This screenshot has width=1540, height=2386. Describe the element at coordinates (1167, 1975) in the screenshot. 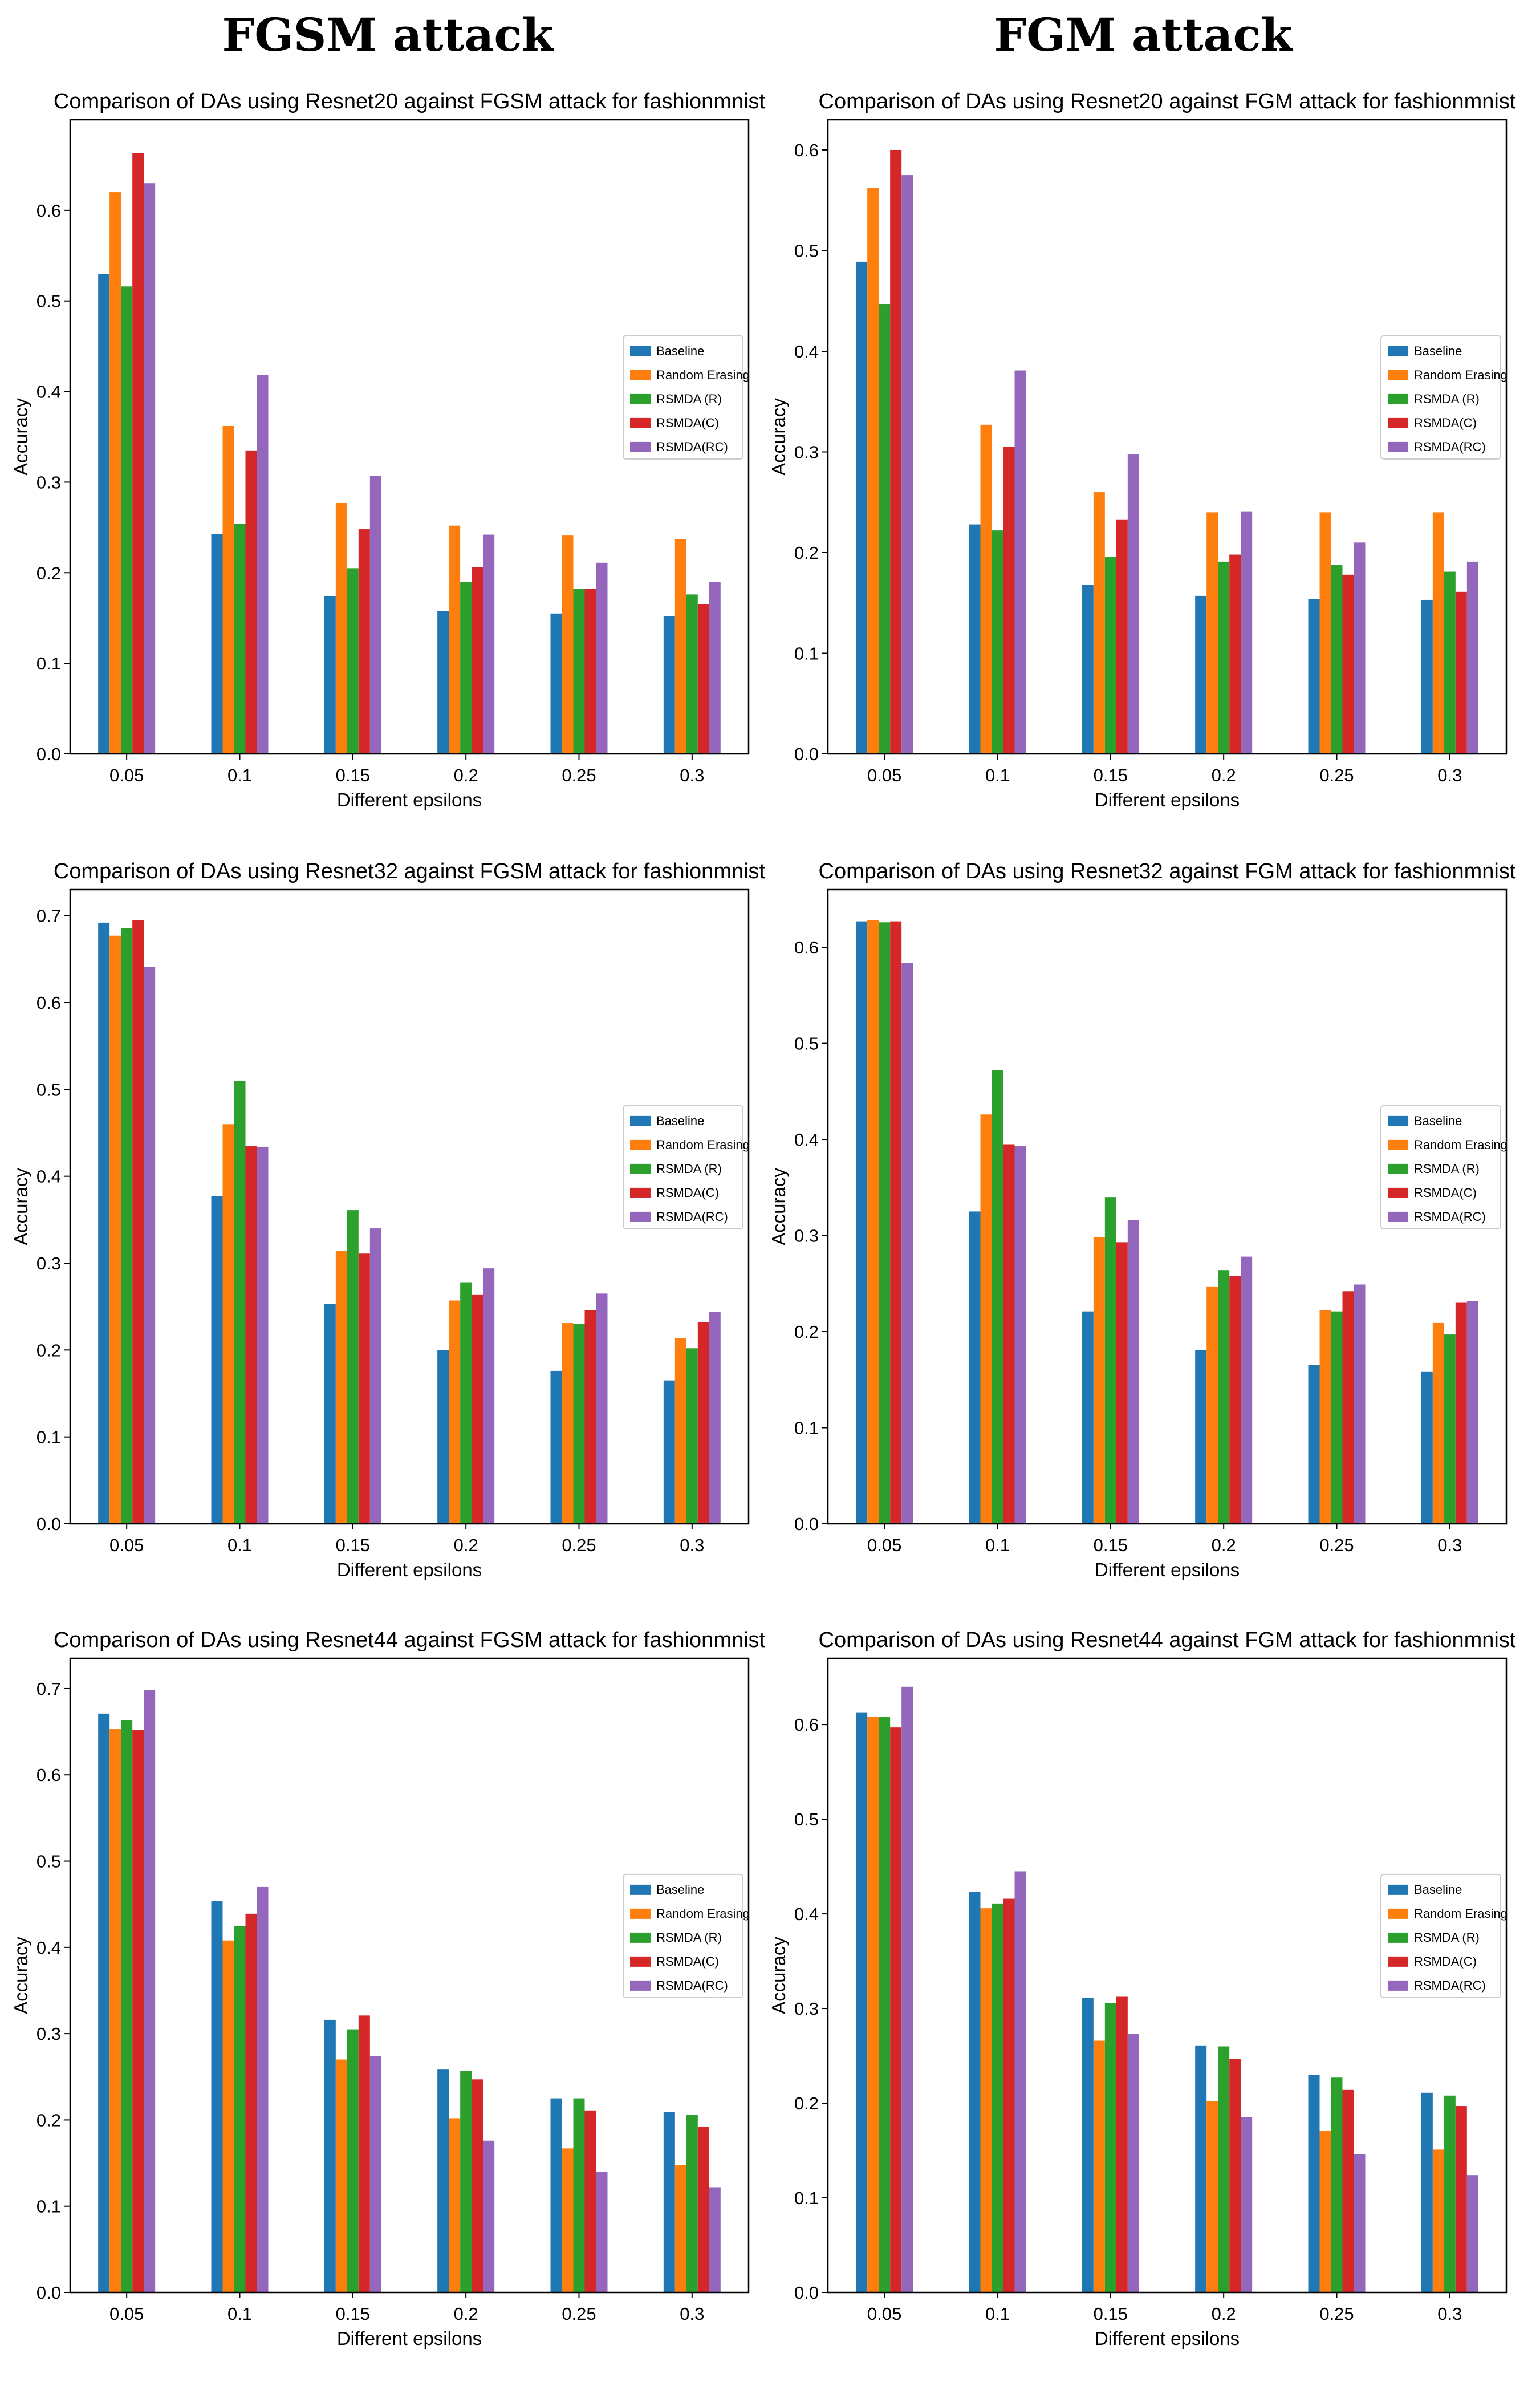

I see `plot-frame` at that location.